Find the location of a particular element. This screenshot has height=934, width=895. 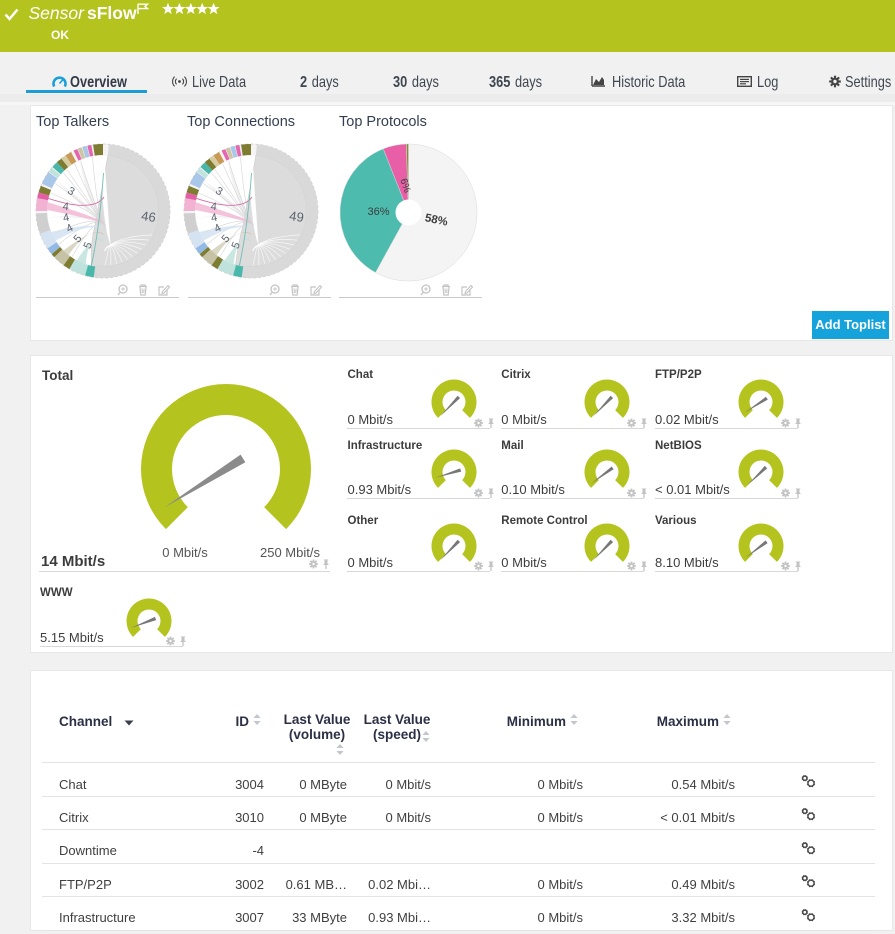

svg-text: 46 is located at coordinates (148, 216).